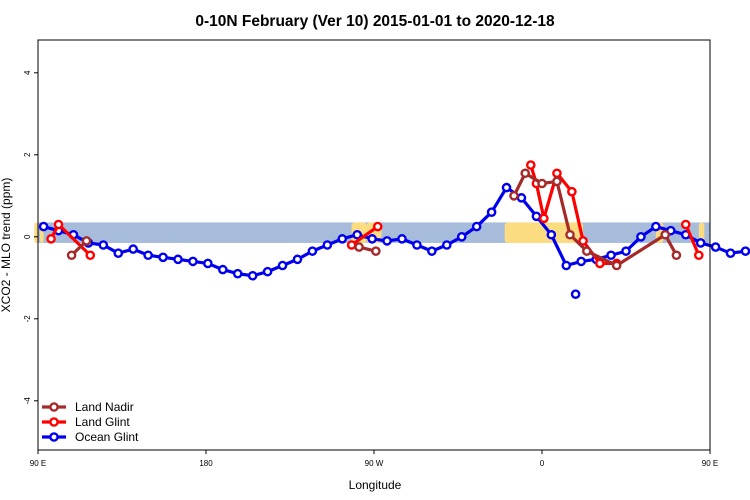 The width and height of the screenshot is (750, 500). Describe the element at coordinates (375, 485) in the screenshot. I see `x-axis-label: Longitude` at that location.